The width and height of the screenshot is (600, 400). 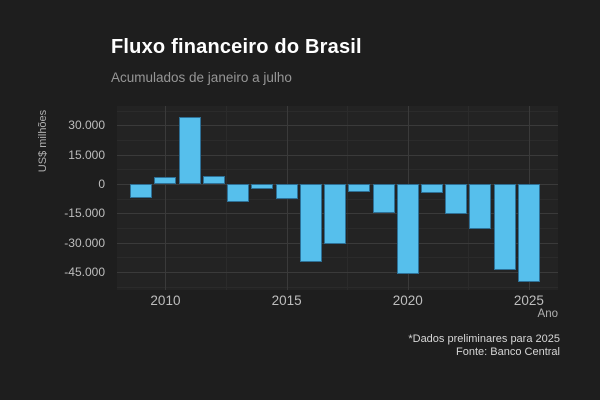 What do you see at coordinates (86, 125) in the screenshot?
I see `y-tick-label: 30.000` at bounding box center [86, 125].